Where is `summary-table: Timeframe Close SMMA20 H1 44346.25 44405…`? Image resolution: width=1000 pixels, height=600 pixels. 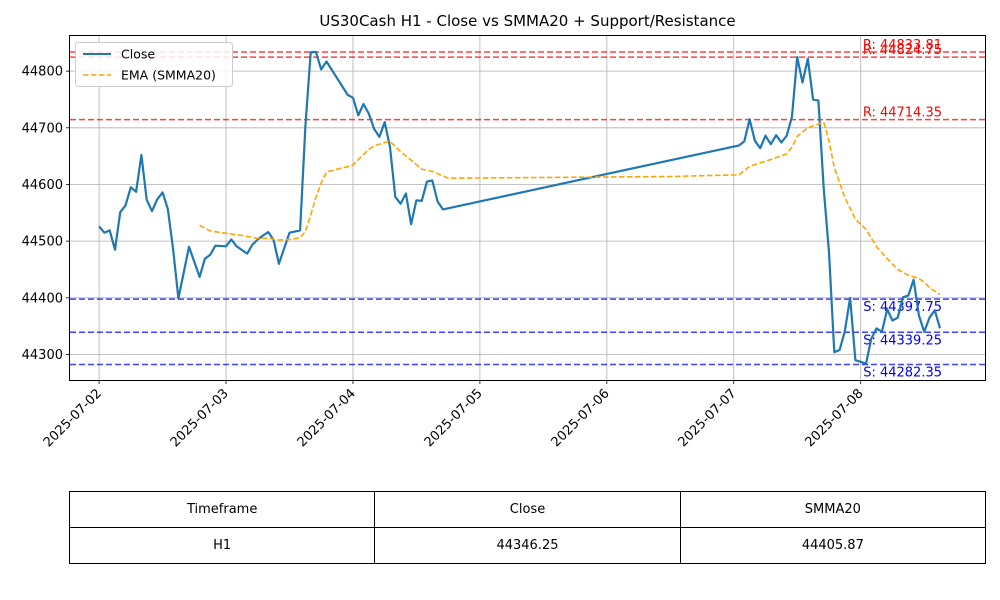 summary-table: Timeframe Close SMMA20 H1 44346.25 44405… is located at coordinates (527, 527).